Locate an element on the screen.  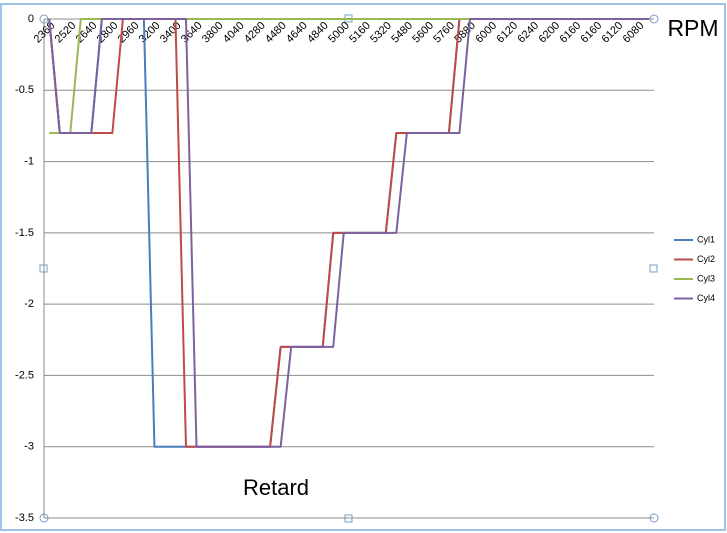
legend-label: Cyl3 is located at coordinates (706, 278).